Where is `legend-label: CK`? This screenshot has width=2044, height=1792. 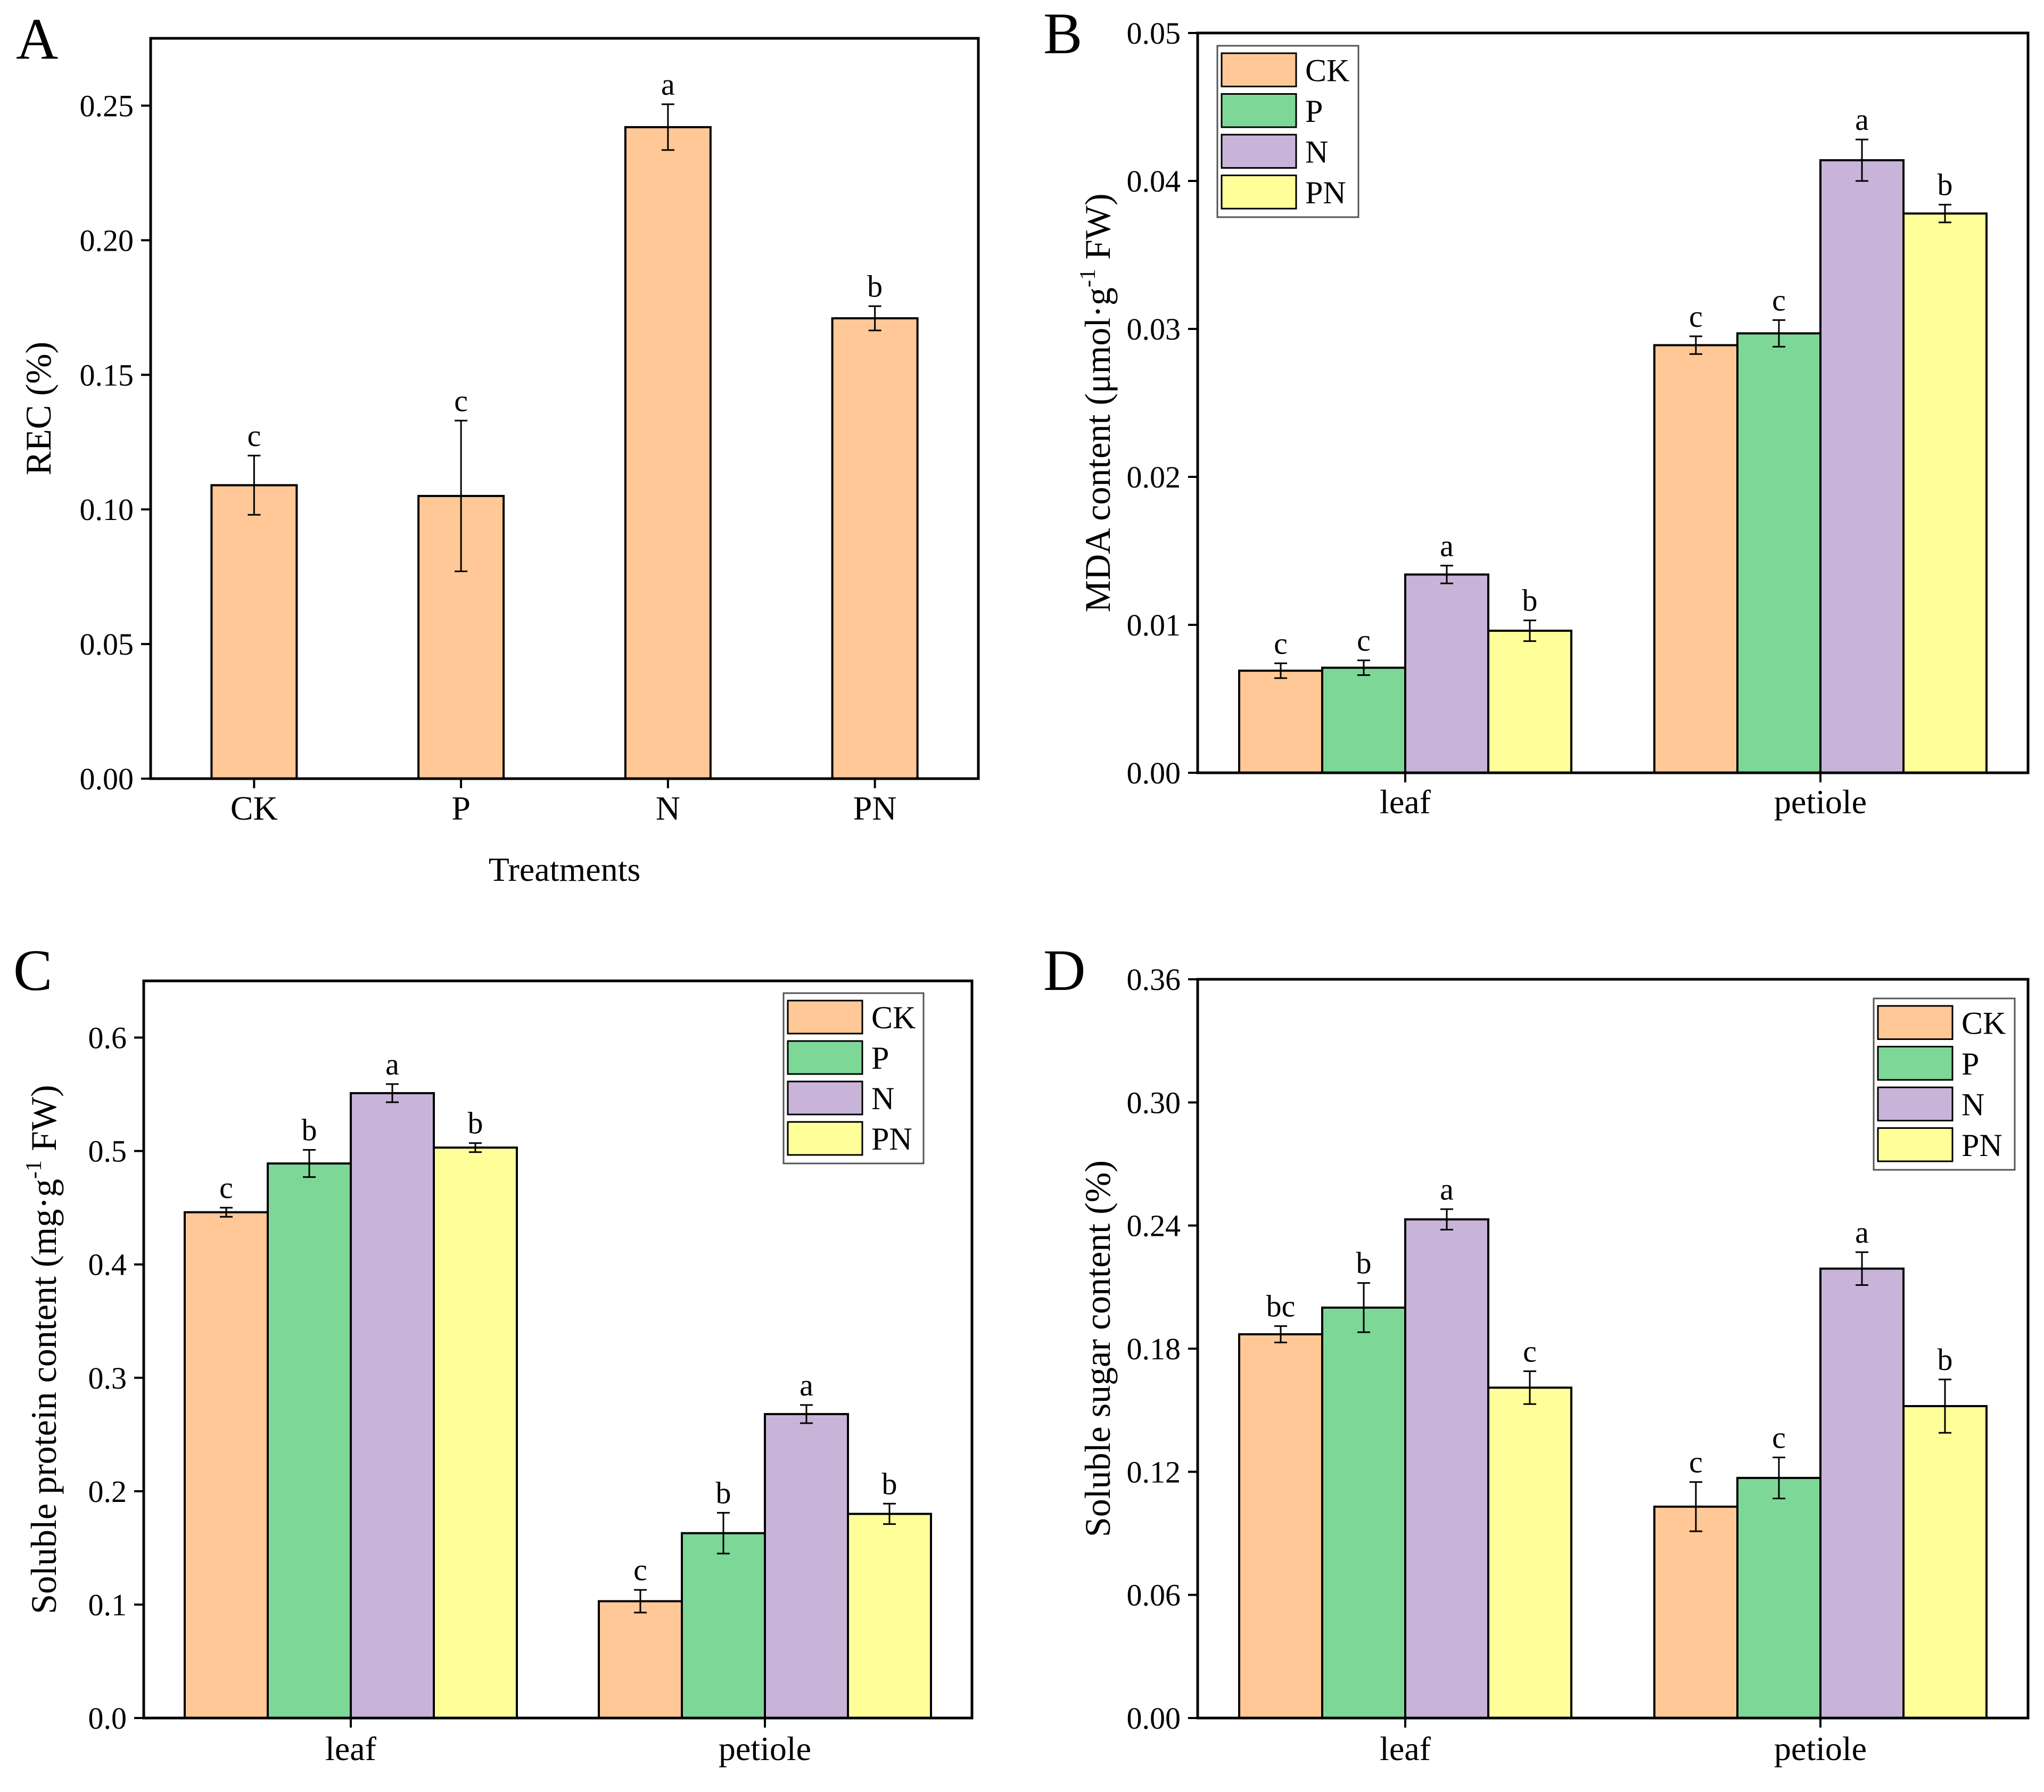 legend-label: CK is located at coordinates (893, 1017).